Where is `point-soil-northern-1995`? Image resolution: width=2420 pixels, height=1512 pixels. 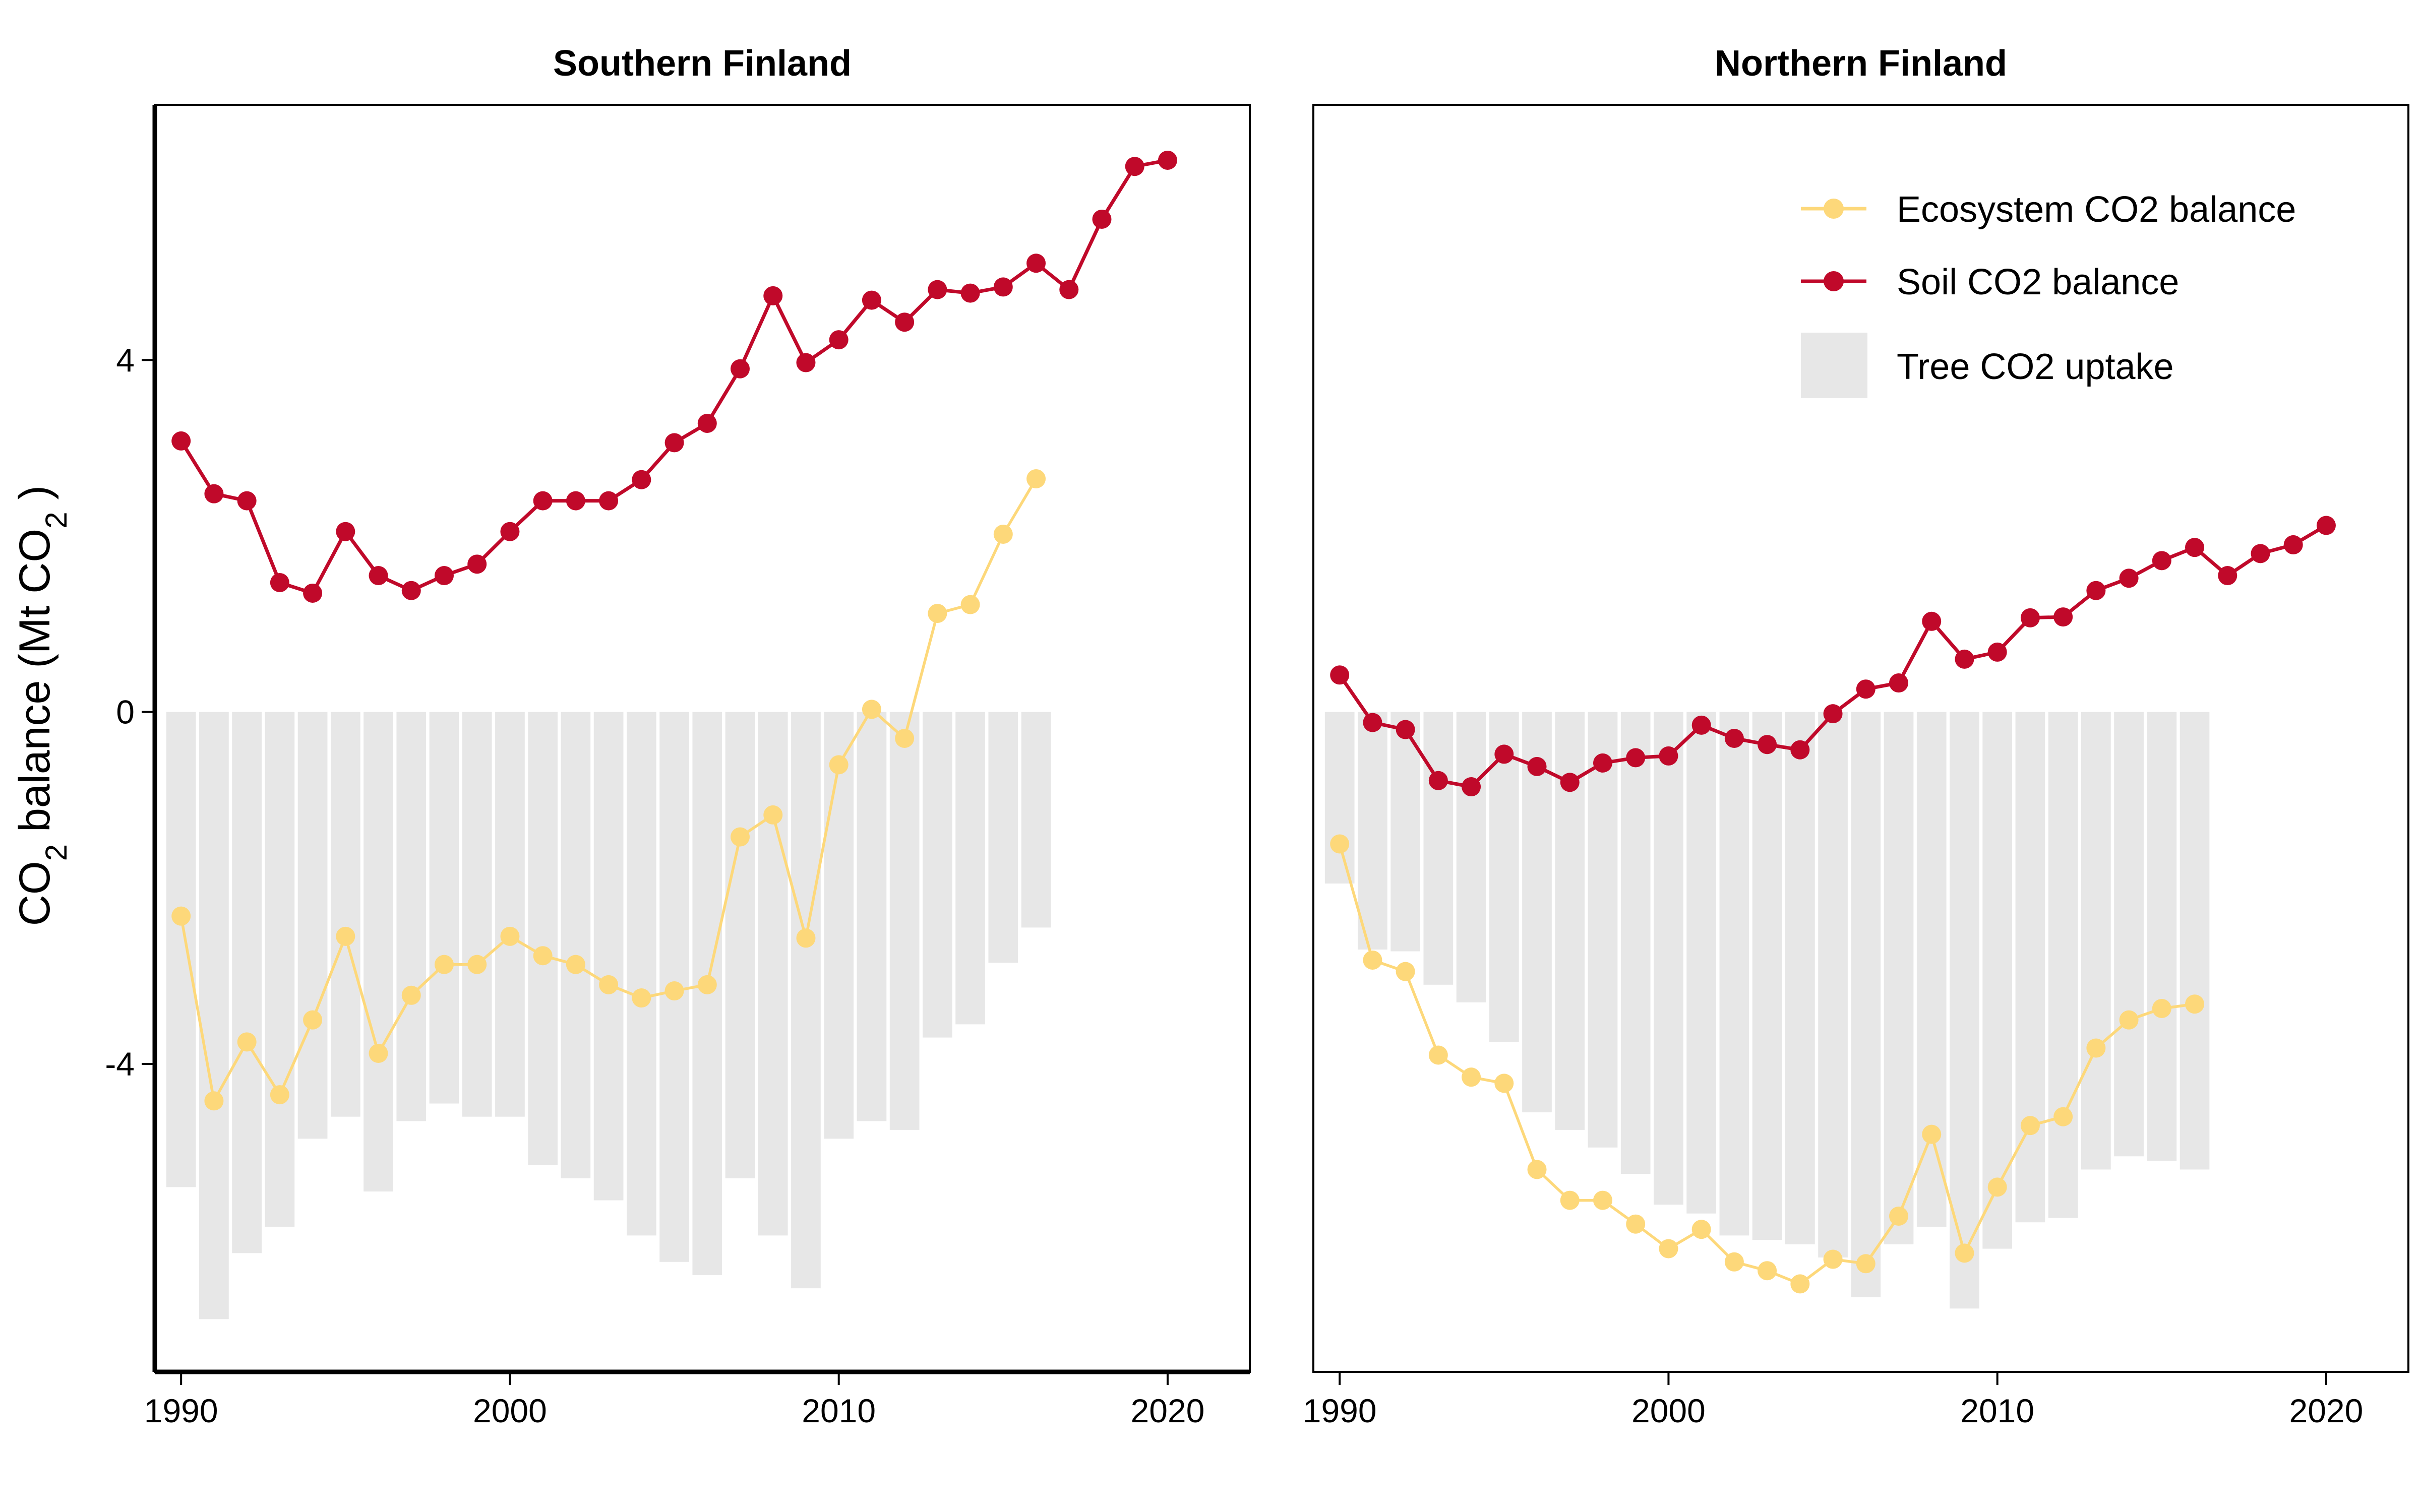
point-soil-northern-1995 is located at coordinates (1504, 754).